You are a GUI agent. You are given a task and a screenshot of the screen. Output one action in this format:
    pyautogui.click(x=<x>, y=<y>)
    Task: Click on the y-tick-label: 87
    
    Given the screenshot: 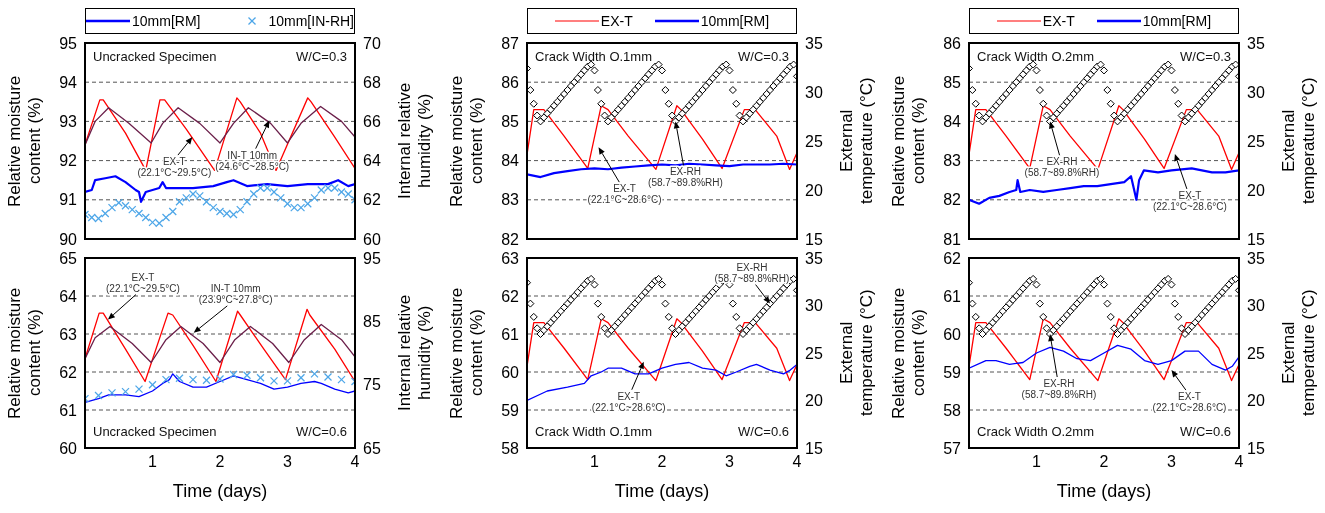 What is the action you would take?
    pyautogui.click(x=510, y=43)
    